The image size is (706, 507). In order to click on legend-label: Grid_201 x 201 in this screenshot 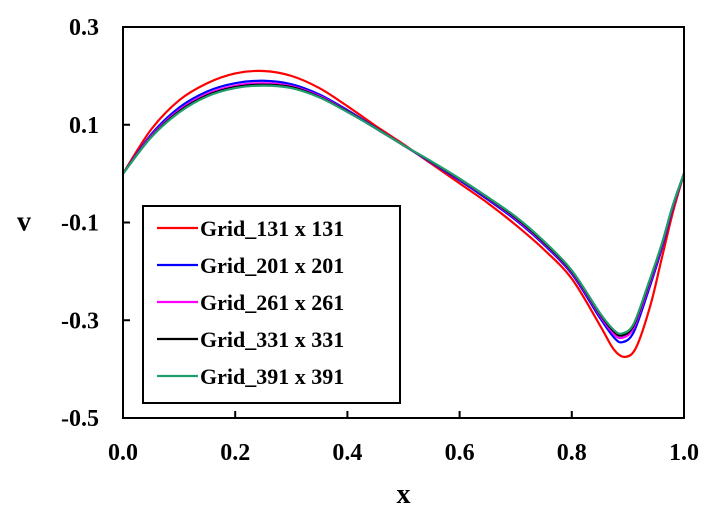, I will do `click(272, 265)`.